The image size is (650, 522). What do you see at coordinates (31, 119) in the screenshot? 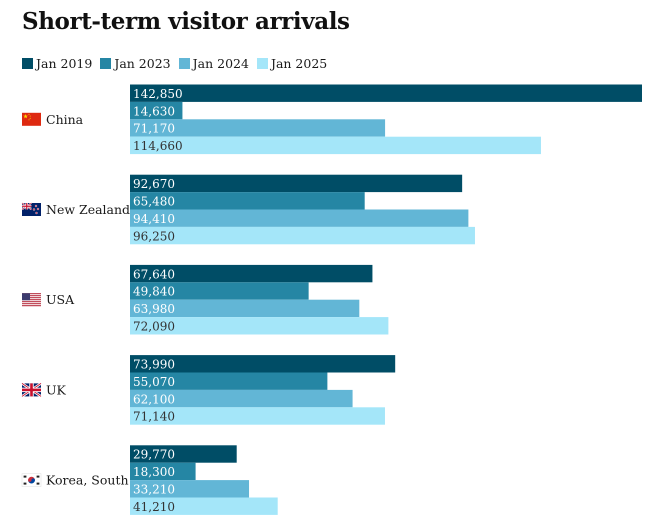
I see `flag-china-icon` at bounding box center [31, 119].